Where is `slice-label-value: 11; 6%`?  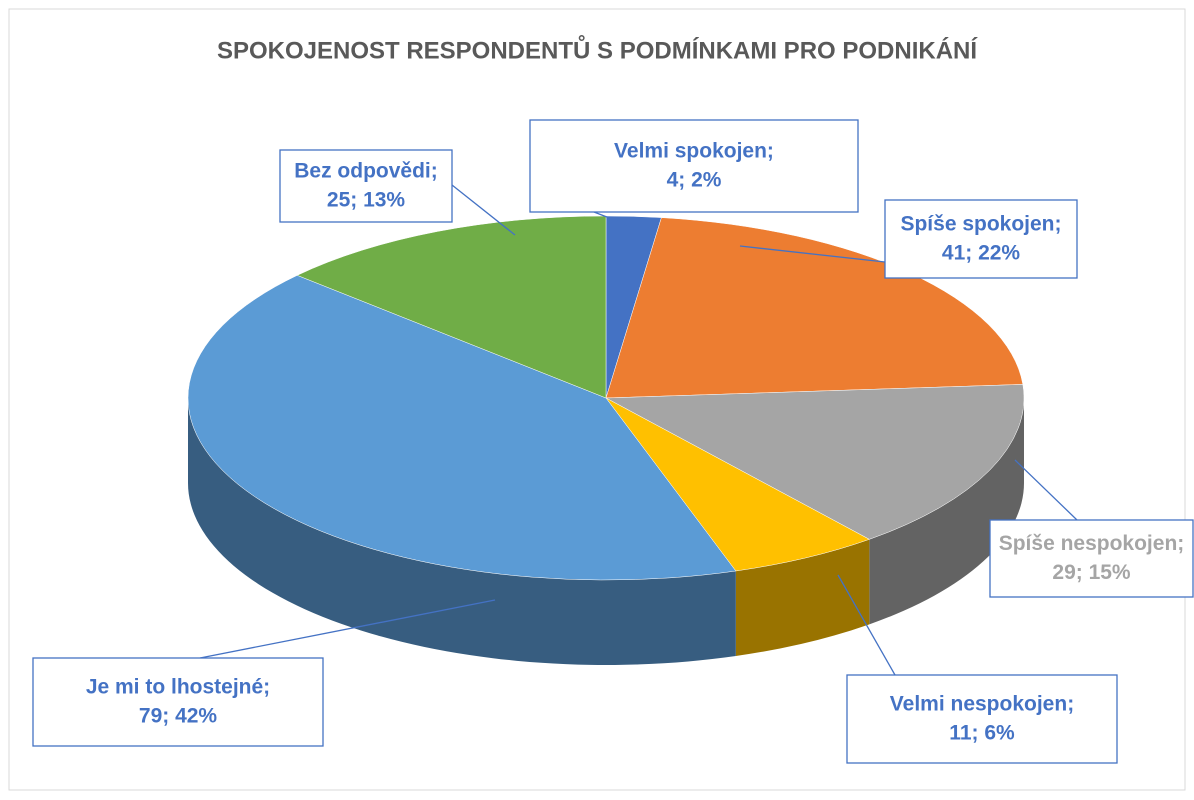
slice-label-value: 11; 6% is located at coordinates (982, 733).